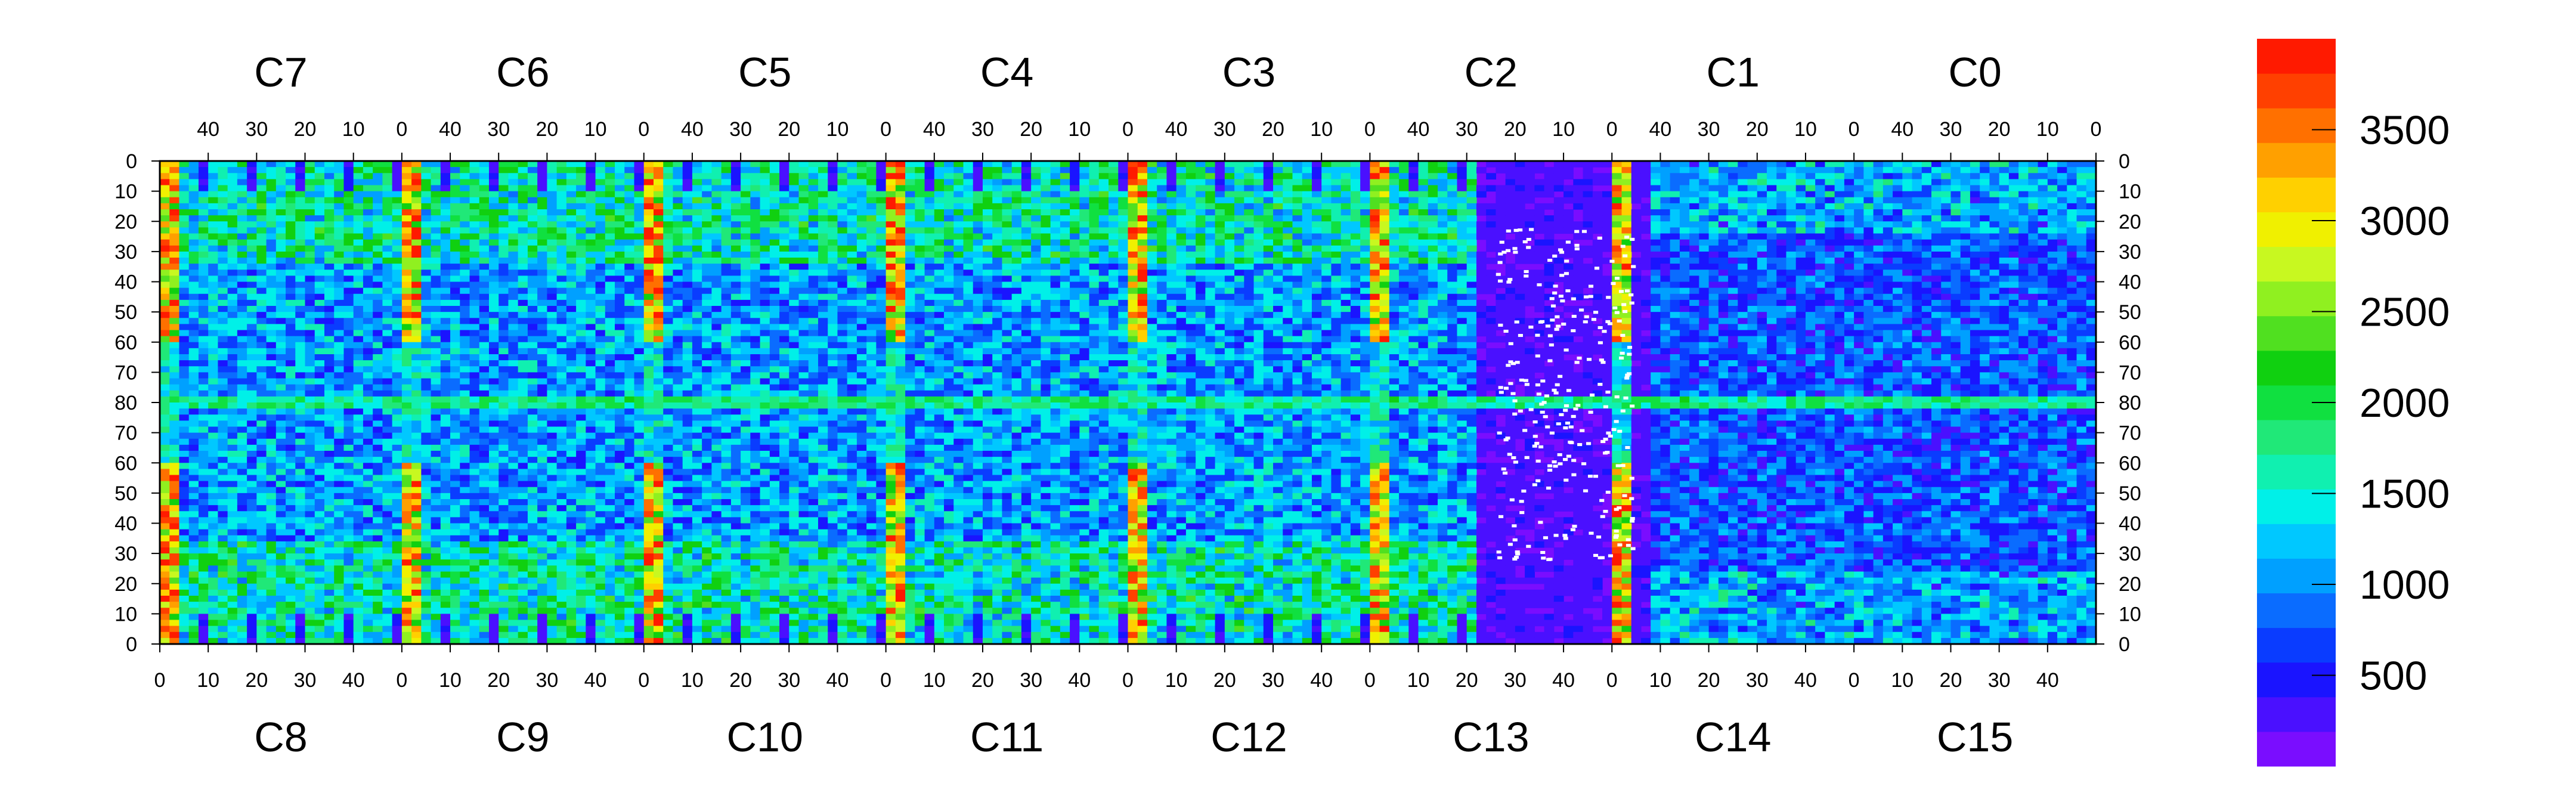 The height and width of the screenshot is (805, 2576). What do you see at coordinates (2130, 524) in the screenshot?
I see `right-axis-tick-label: 40` at bounding box center [2130, 524].